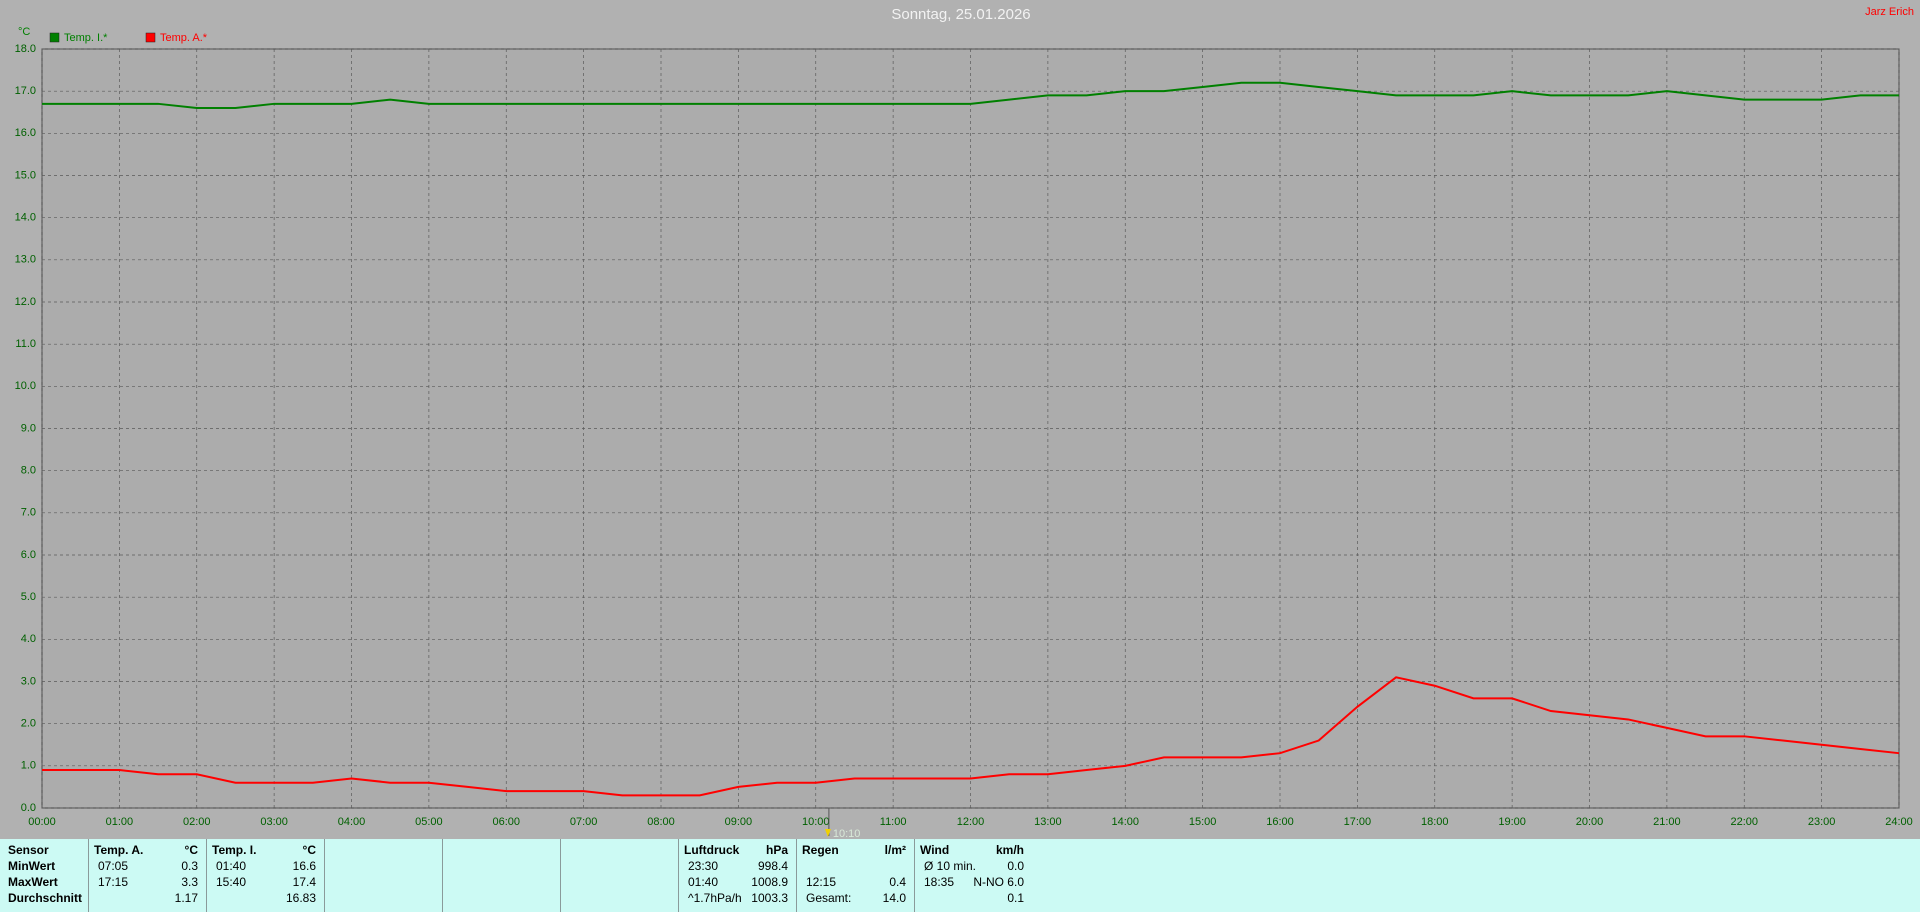  Describe the element at coordinates (186, 898) in the screenshot. I see `cell-value: 1.17` at that location.